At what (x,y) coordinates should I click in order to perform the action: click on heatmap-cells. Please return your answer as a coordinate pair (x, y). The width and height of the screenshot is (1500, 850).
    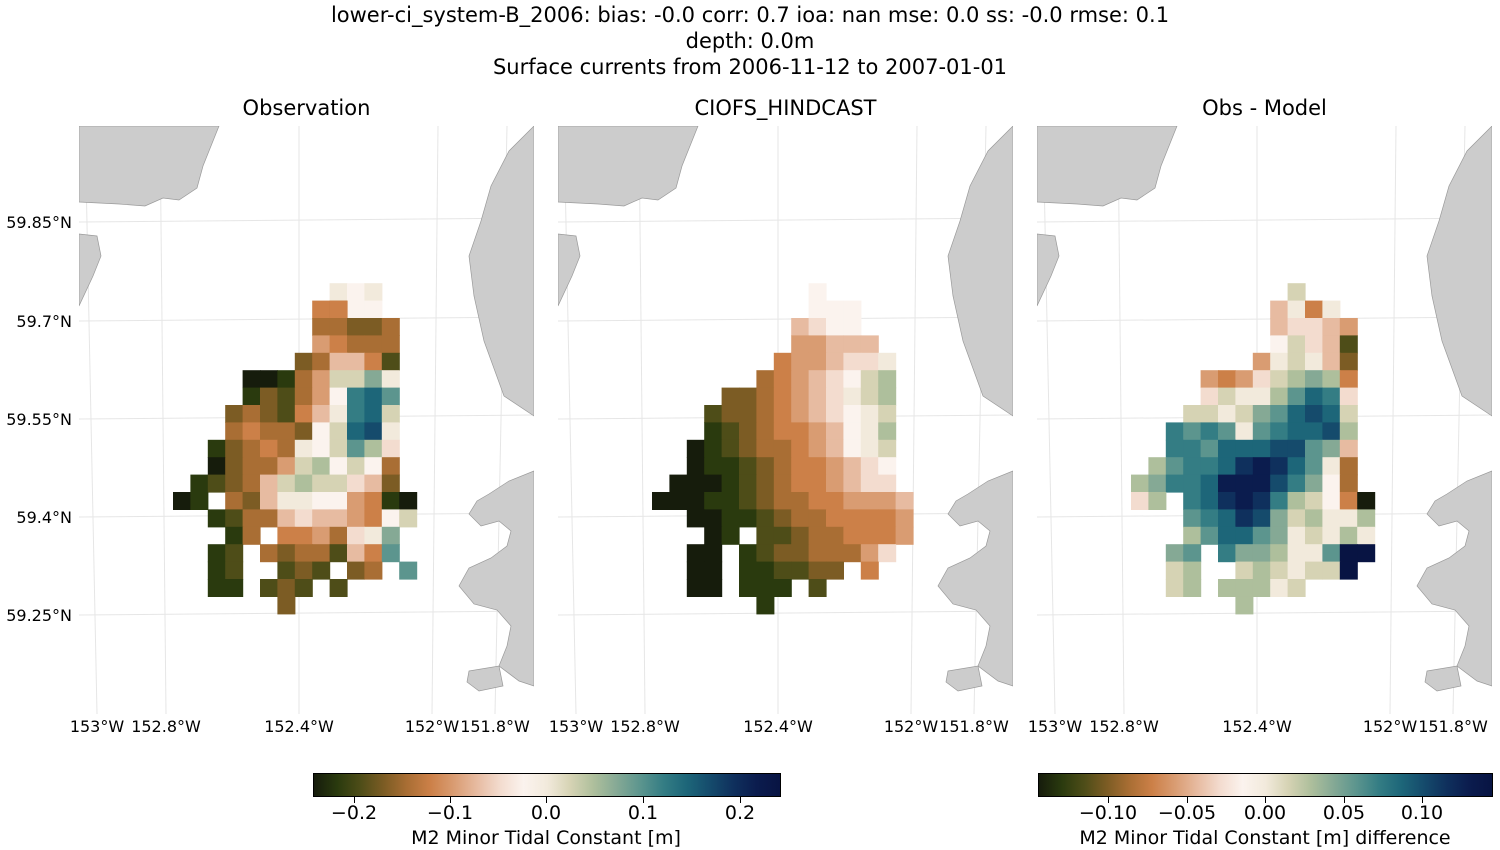
    Looking at the image, I should click on (295, 449).